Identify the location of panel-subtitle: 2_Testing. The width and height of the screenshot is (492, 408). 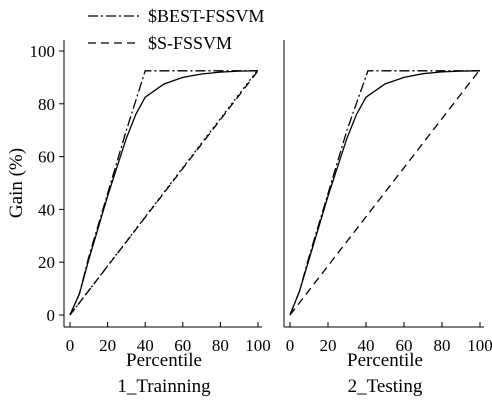
(385, 386).